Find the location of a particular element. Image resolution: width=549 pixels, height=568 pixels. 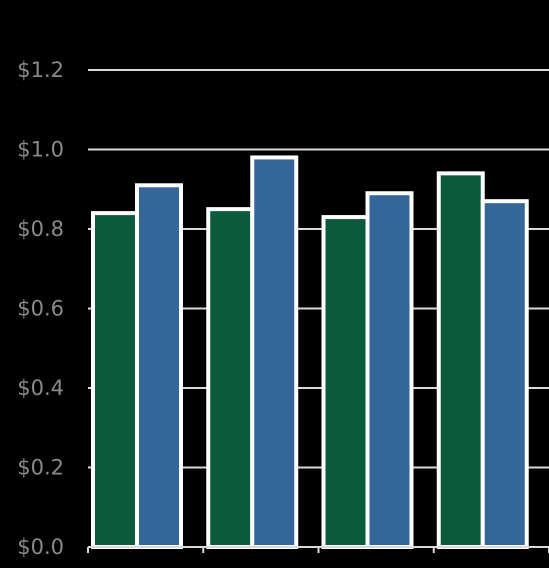

y-axis-tick-labels: $0.0 $0.2 $0.4 $0.6 $0.8 $1.0 $1.2 is located at coordinates (40, 308).